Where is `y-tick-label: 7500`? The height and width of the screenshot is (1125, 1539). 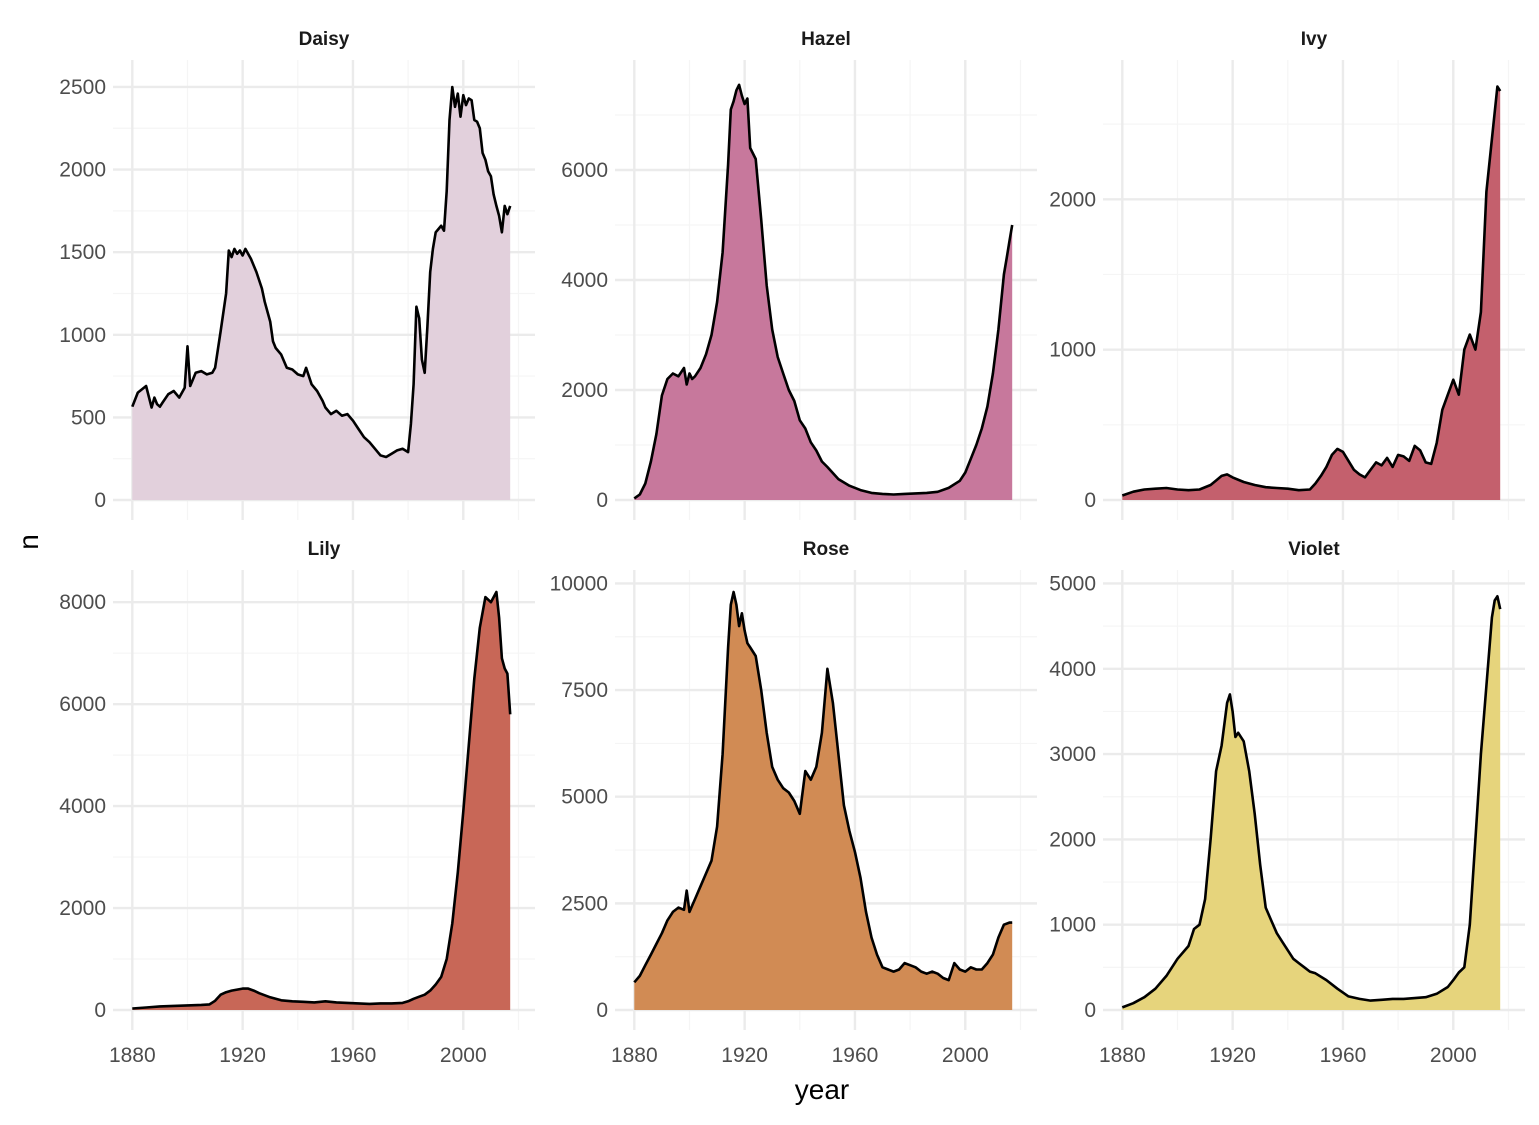 y-tick-label: 7500 is located at coordinates (584, 690).